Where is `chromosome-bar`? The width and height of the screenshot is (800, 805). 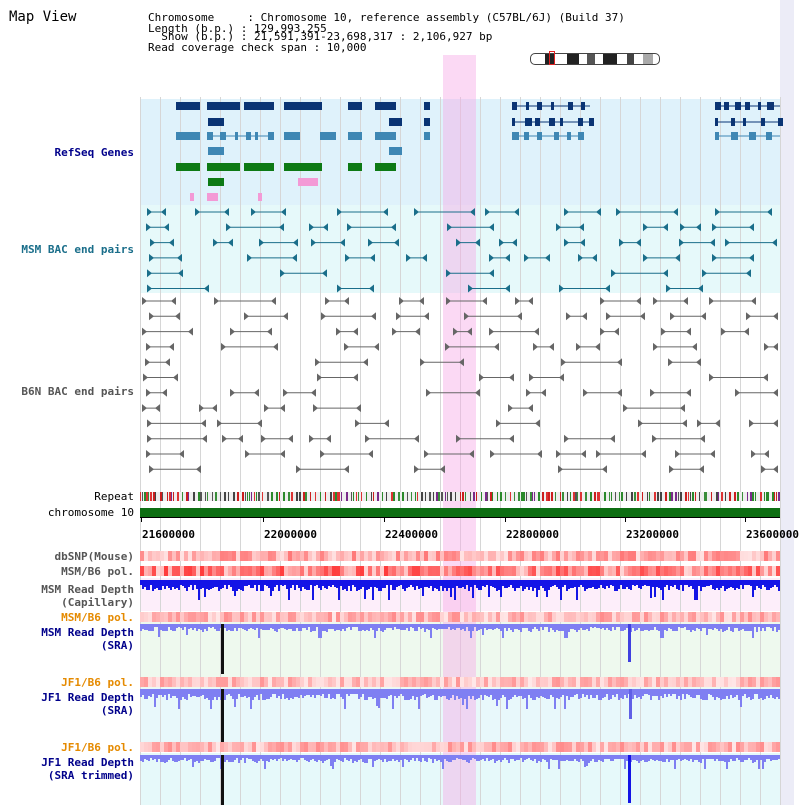
chromosome-bar is located at coordinates (460, 512).